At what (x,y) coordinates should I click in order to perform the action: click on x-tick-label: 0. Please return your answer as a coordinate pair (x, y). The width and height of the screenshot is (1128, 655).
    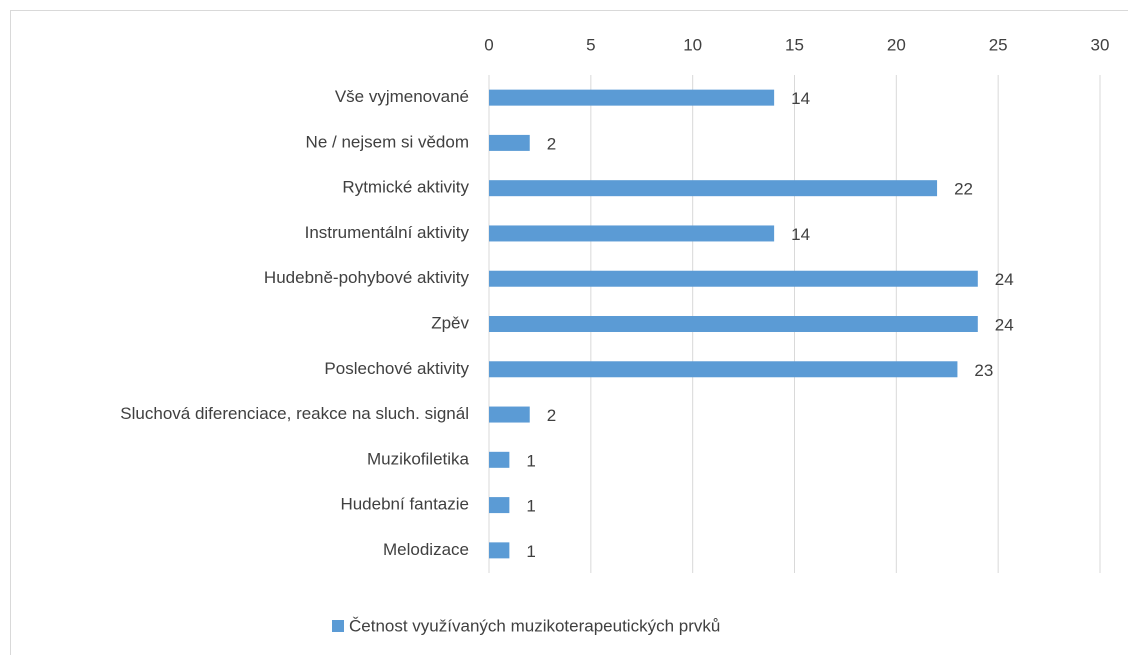
    Looking at the image, I should click on (488, 44).